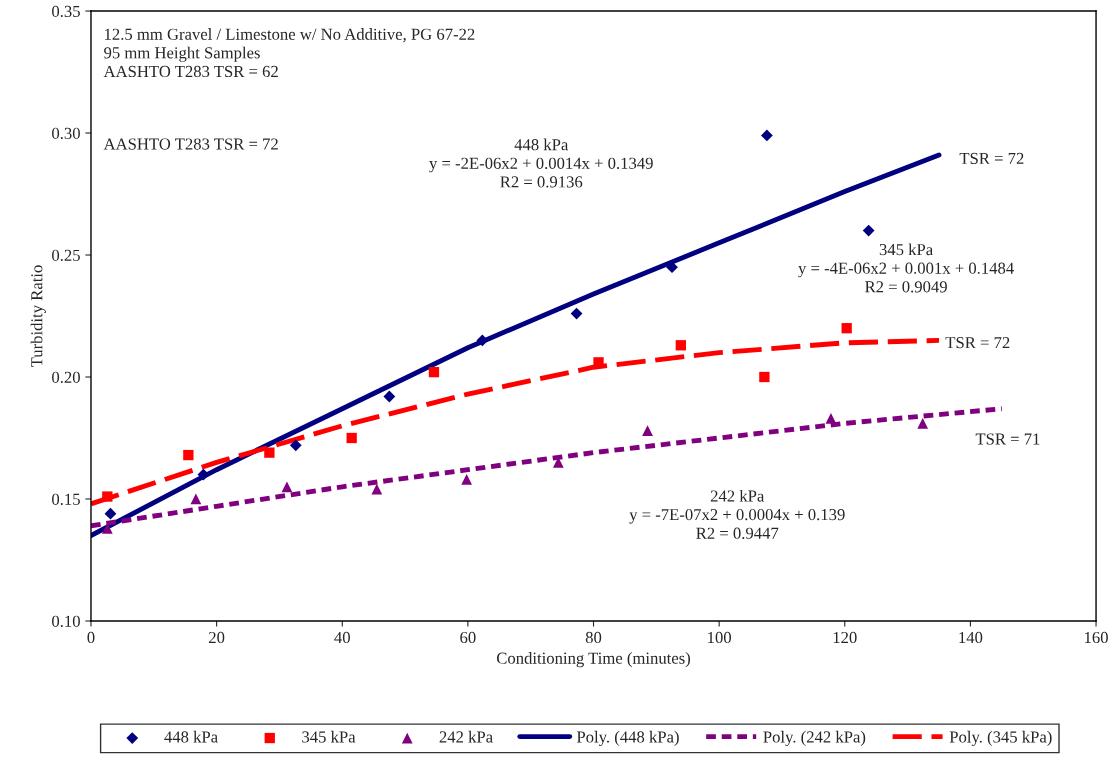 The image size is (1115, 761). I want to click on y-tick-label: 0.30, so click(66, 133).